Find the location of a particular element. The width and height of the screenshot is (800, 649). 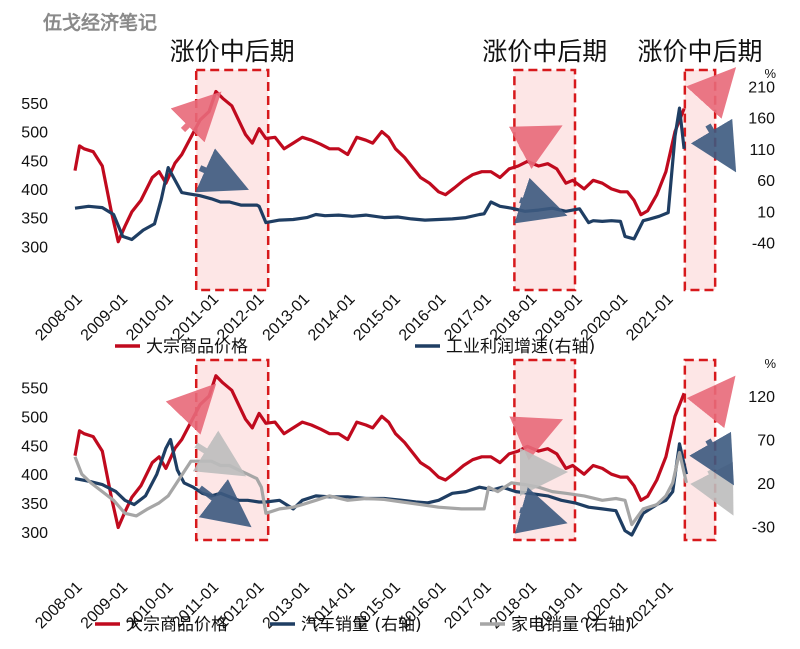

legend-label: 家电销量 (右轴) is located at coordinates (571, 625).